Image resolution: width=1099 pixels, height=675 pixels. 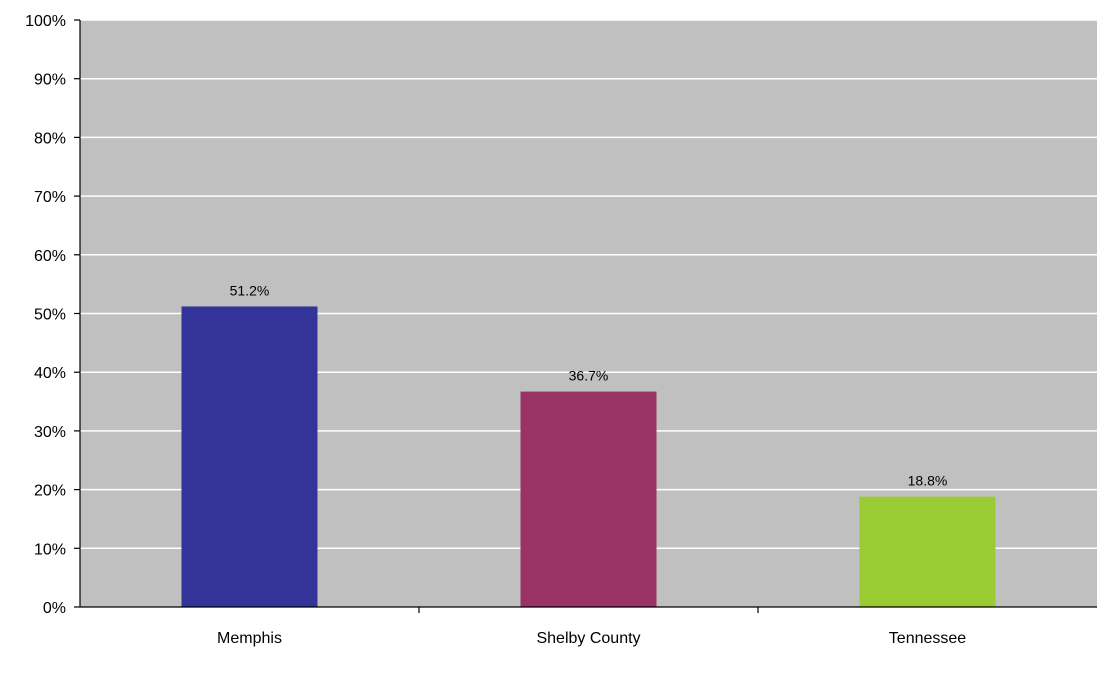 What do you see at coordinates (50, 432) in the screenshot?
I see `y-tick-label-30: 30%` at bounding box center [50, 432].